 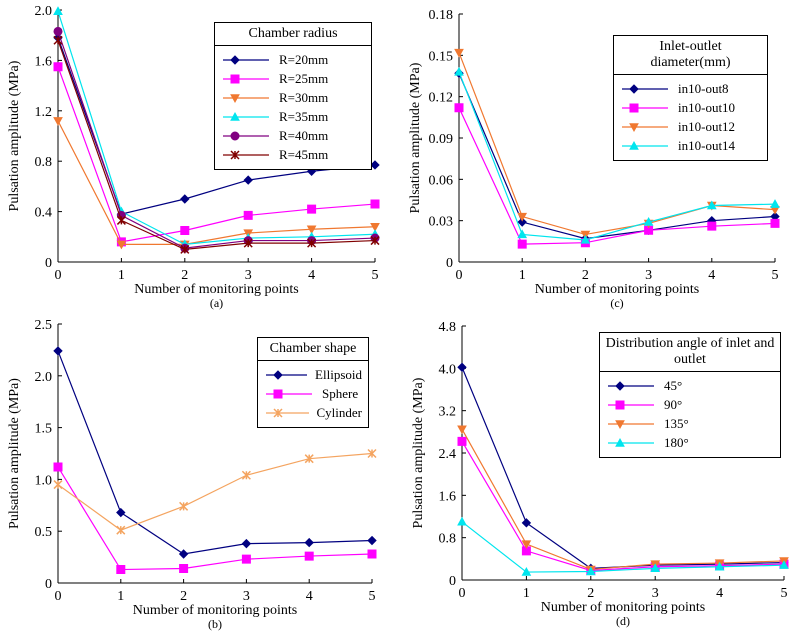 I want to click on legend-label: 45°, so click(x=673, y=385).